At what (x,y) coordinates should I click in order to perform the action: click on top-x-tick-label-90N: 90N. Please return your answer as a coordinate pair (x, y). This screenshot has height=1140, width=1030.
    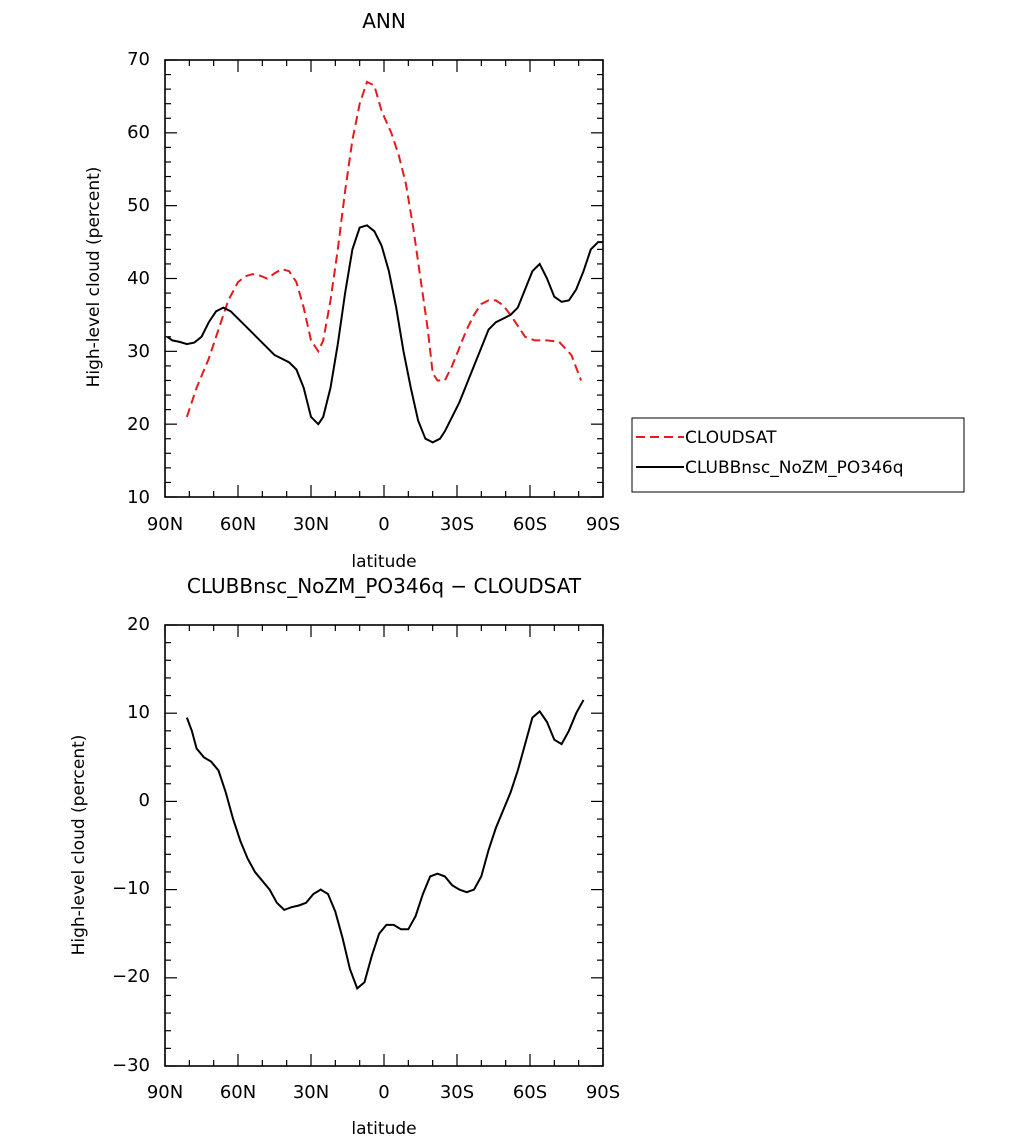
    Looking at the image, I should click on (165, 524).